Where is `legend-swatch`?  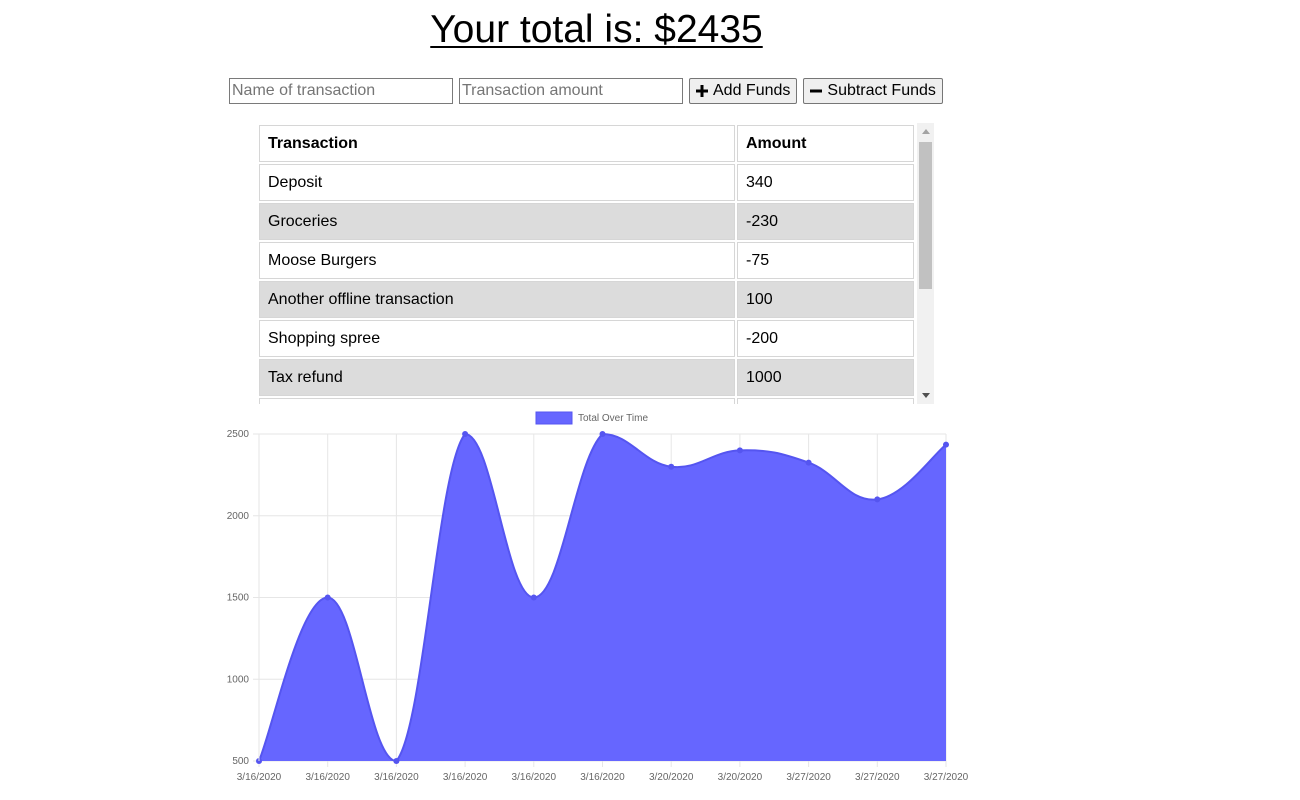 legend-swatch is located at coordinates (554, 418).